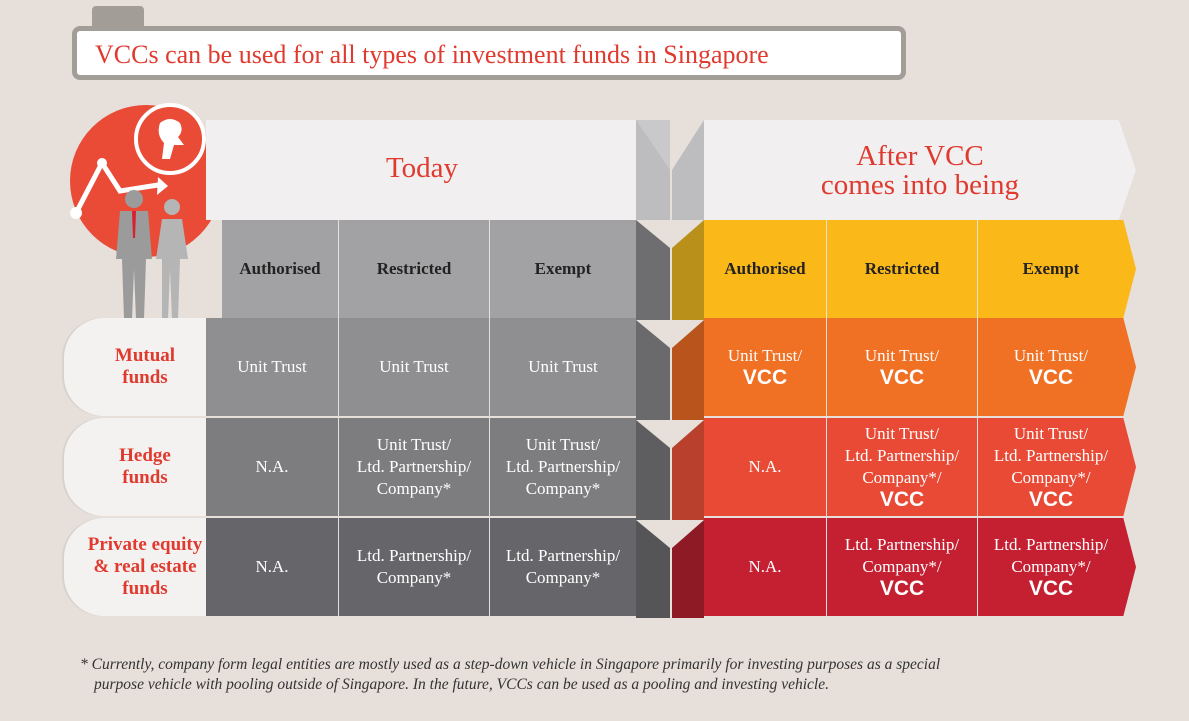 The image size is (1189, 721). Describe the element at coordinates (414, 567) in the screenshot. I see `today-r3-c2: Ltd. Partnership/Company*` at that location.